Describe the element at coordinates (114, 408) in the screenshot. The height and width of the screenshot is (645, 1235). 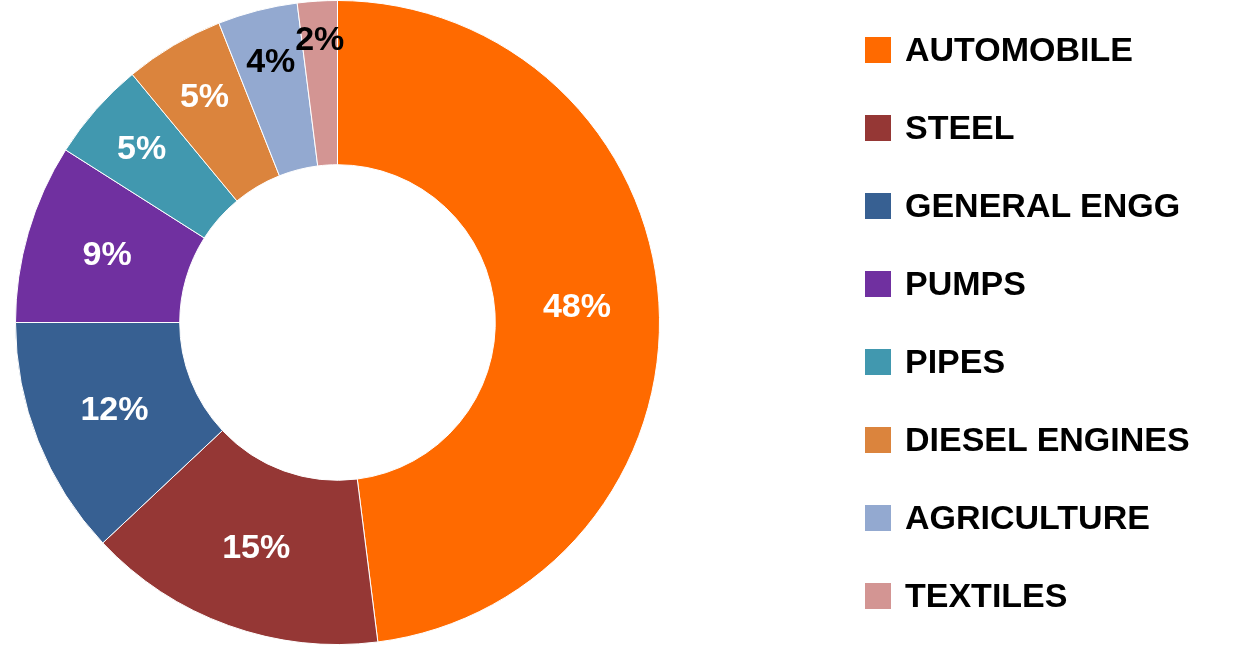
I see `data-label: 12%` at that location.